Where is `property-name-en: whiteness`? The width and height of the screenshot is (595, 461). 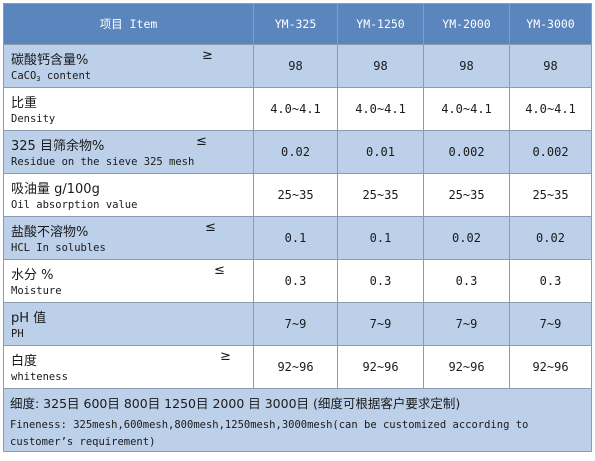 property-name-en: whiteness is located at coordinates (39, 377).